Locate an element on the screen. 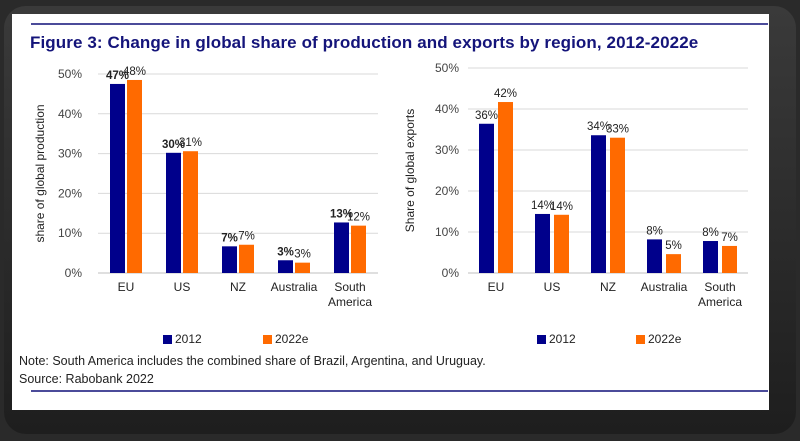  data-label: 48% is located at coordinates (134, 72).